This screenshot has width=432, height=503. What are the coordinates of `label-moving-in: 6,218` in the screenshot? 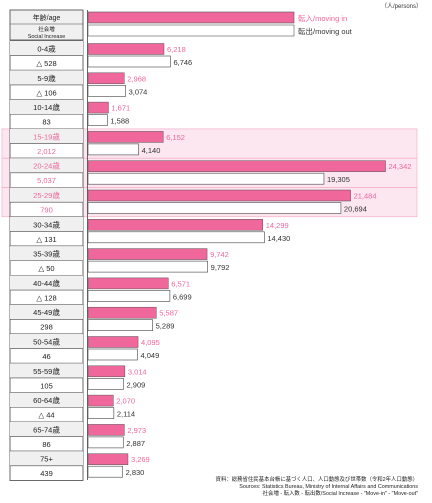 It's located at (176, 49).